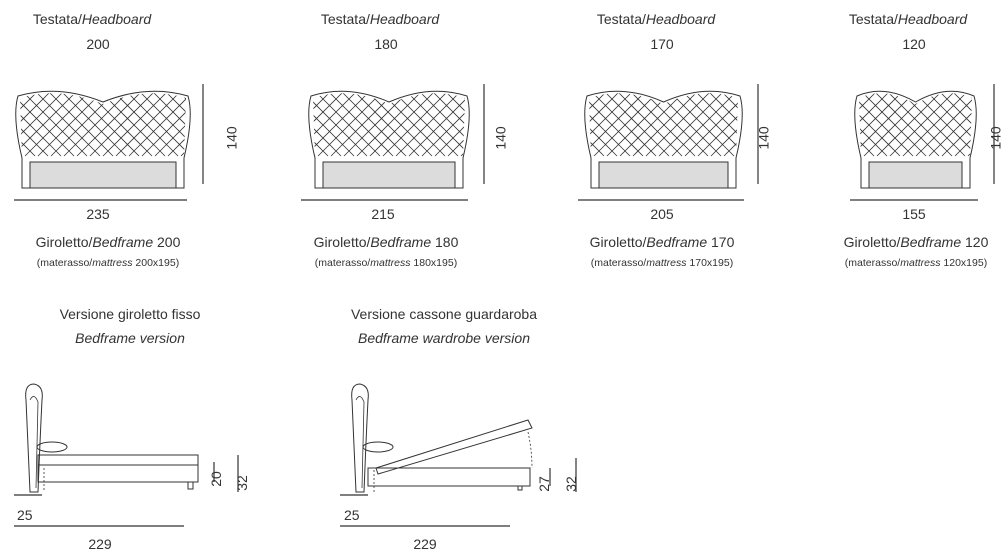  Describe the element at coordinates (130, 338) in the screenshot. I see `version-title-en: Bedframe version` at that location.